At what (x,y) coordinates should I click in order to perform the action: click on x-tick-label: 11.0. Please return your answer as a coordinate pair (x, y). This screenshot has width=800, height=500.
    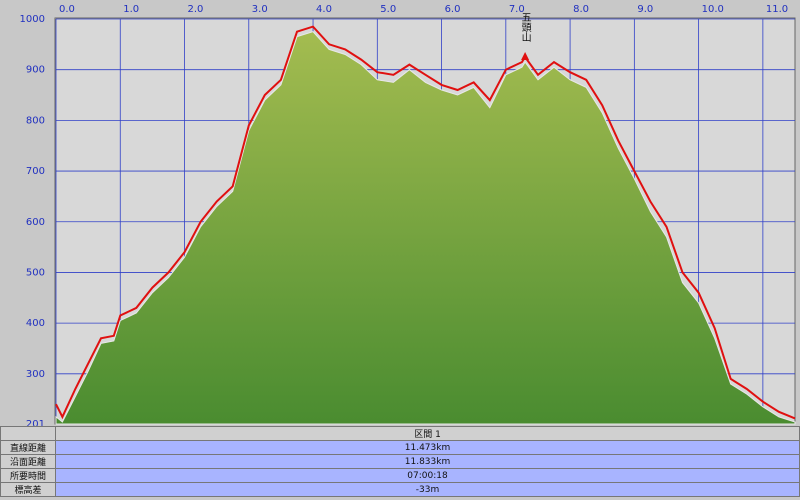
    Looking at the image, I should click on (777, 9).